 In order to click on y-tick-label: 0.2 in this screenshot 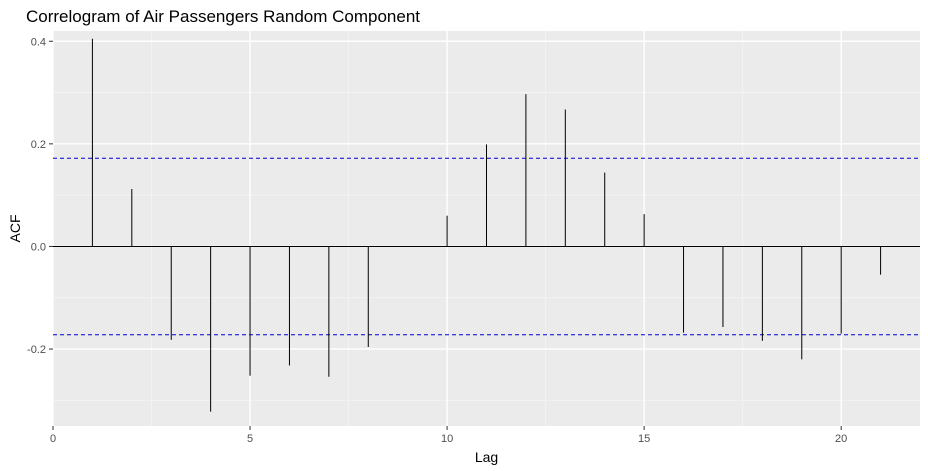, I will do `click(38, 145)`.